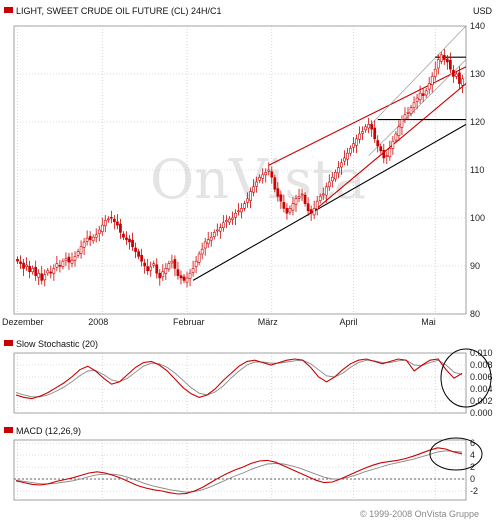  Describe the element at coordinates (483, 11) in the screenshot. I see `currency-label: USD` at that location.